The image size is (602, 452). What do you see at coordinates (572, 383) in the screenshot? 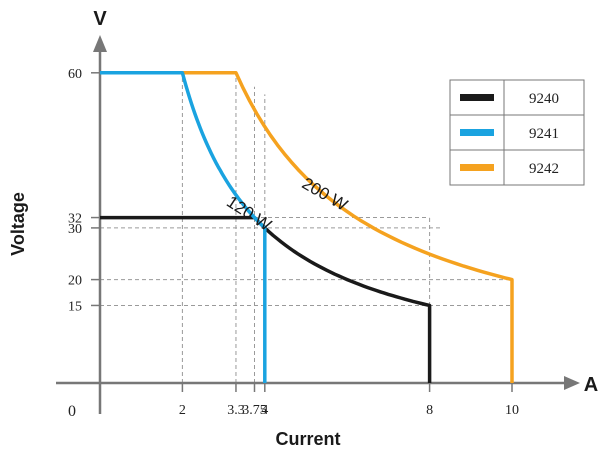
I see `x-axis-arrow-icon` at bounding box center [572, 383].